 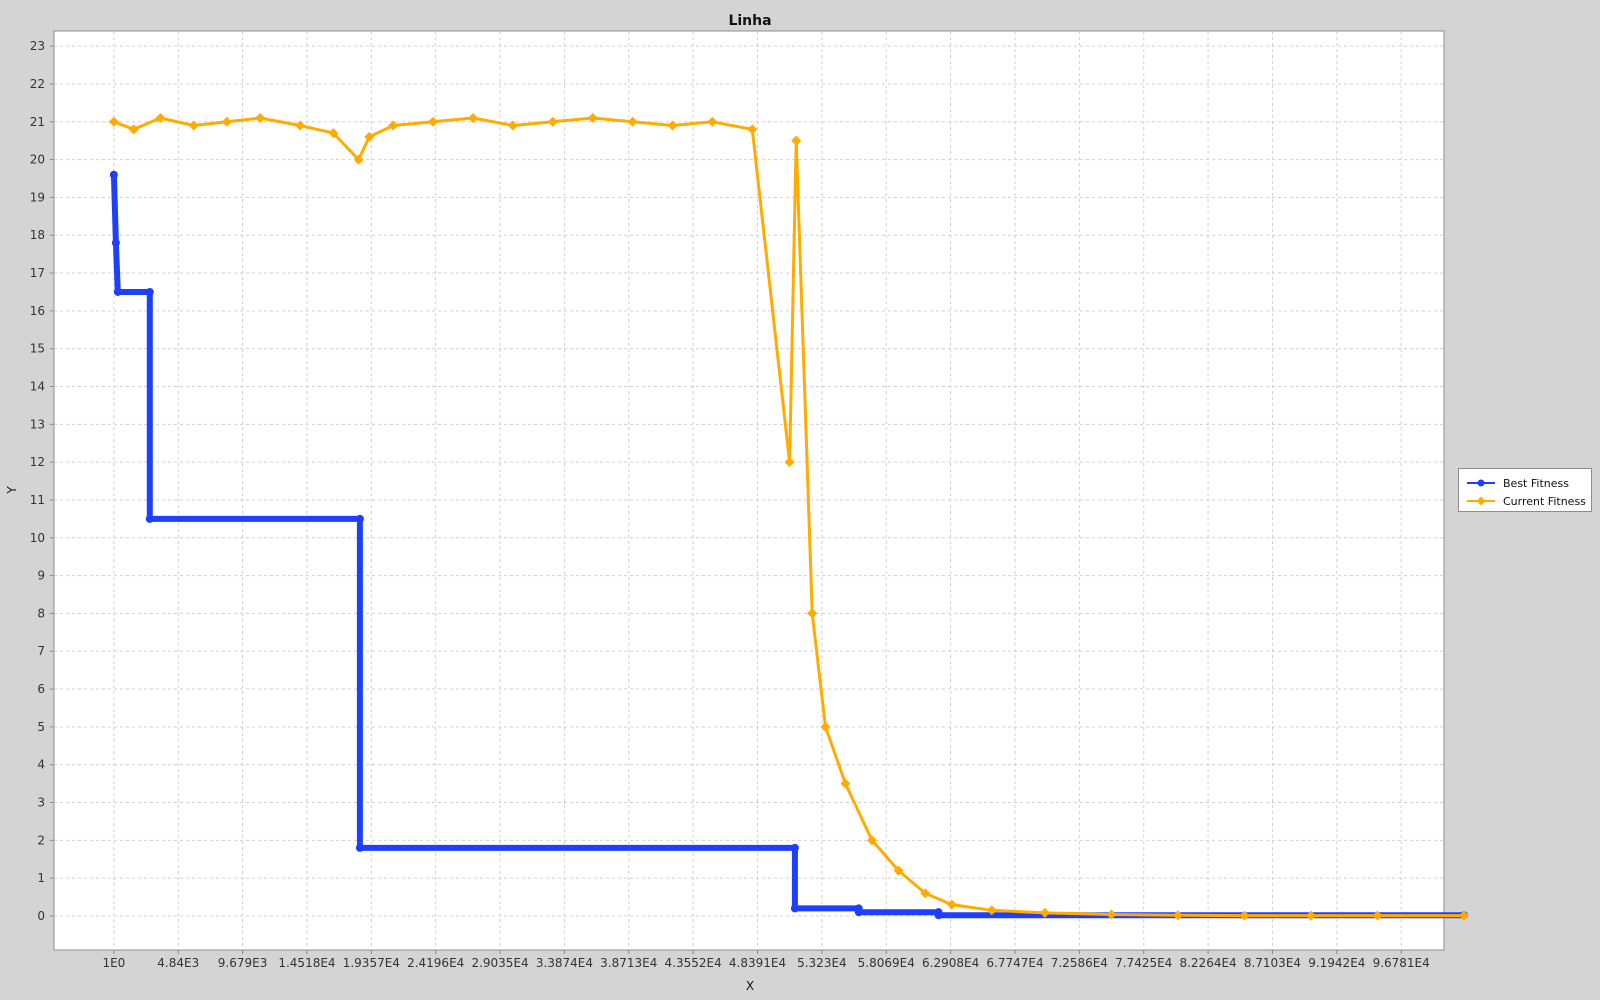 I want to click on legend-item-current-fitness: Current Fitness, so click(x=1525, y=501).